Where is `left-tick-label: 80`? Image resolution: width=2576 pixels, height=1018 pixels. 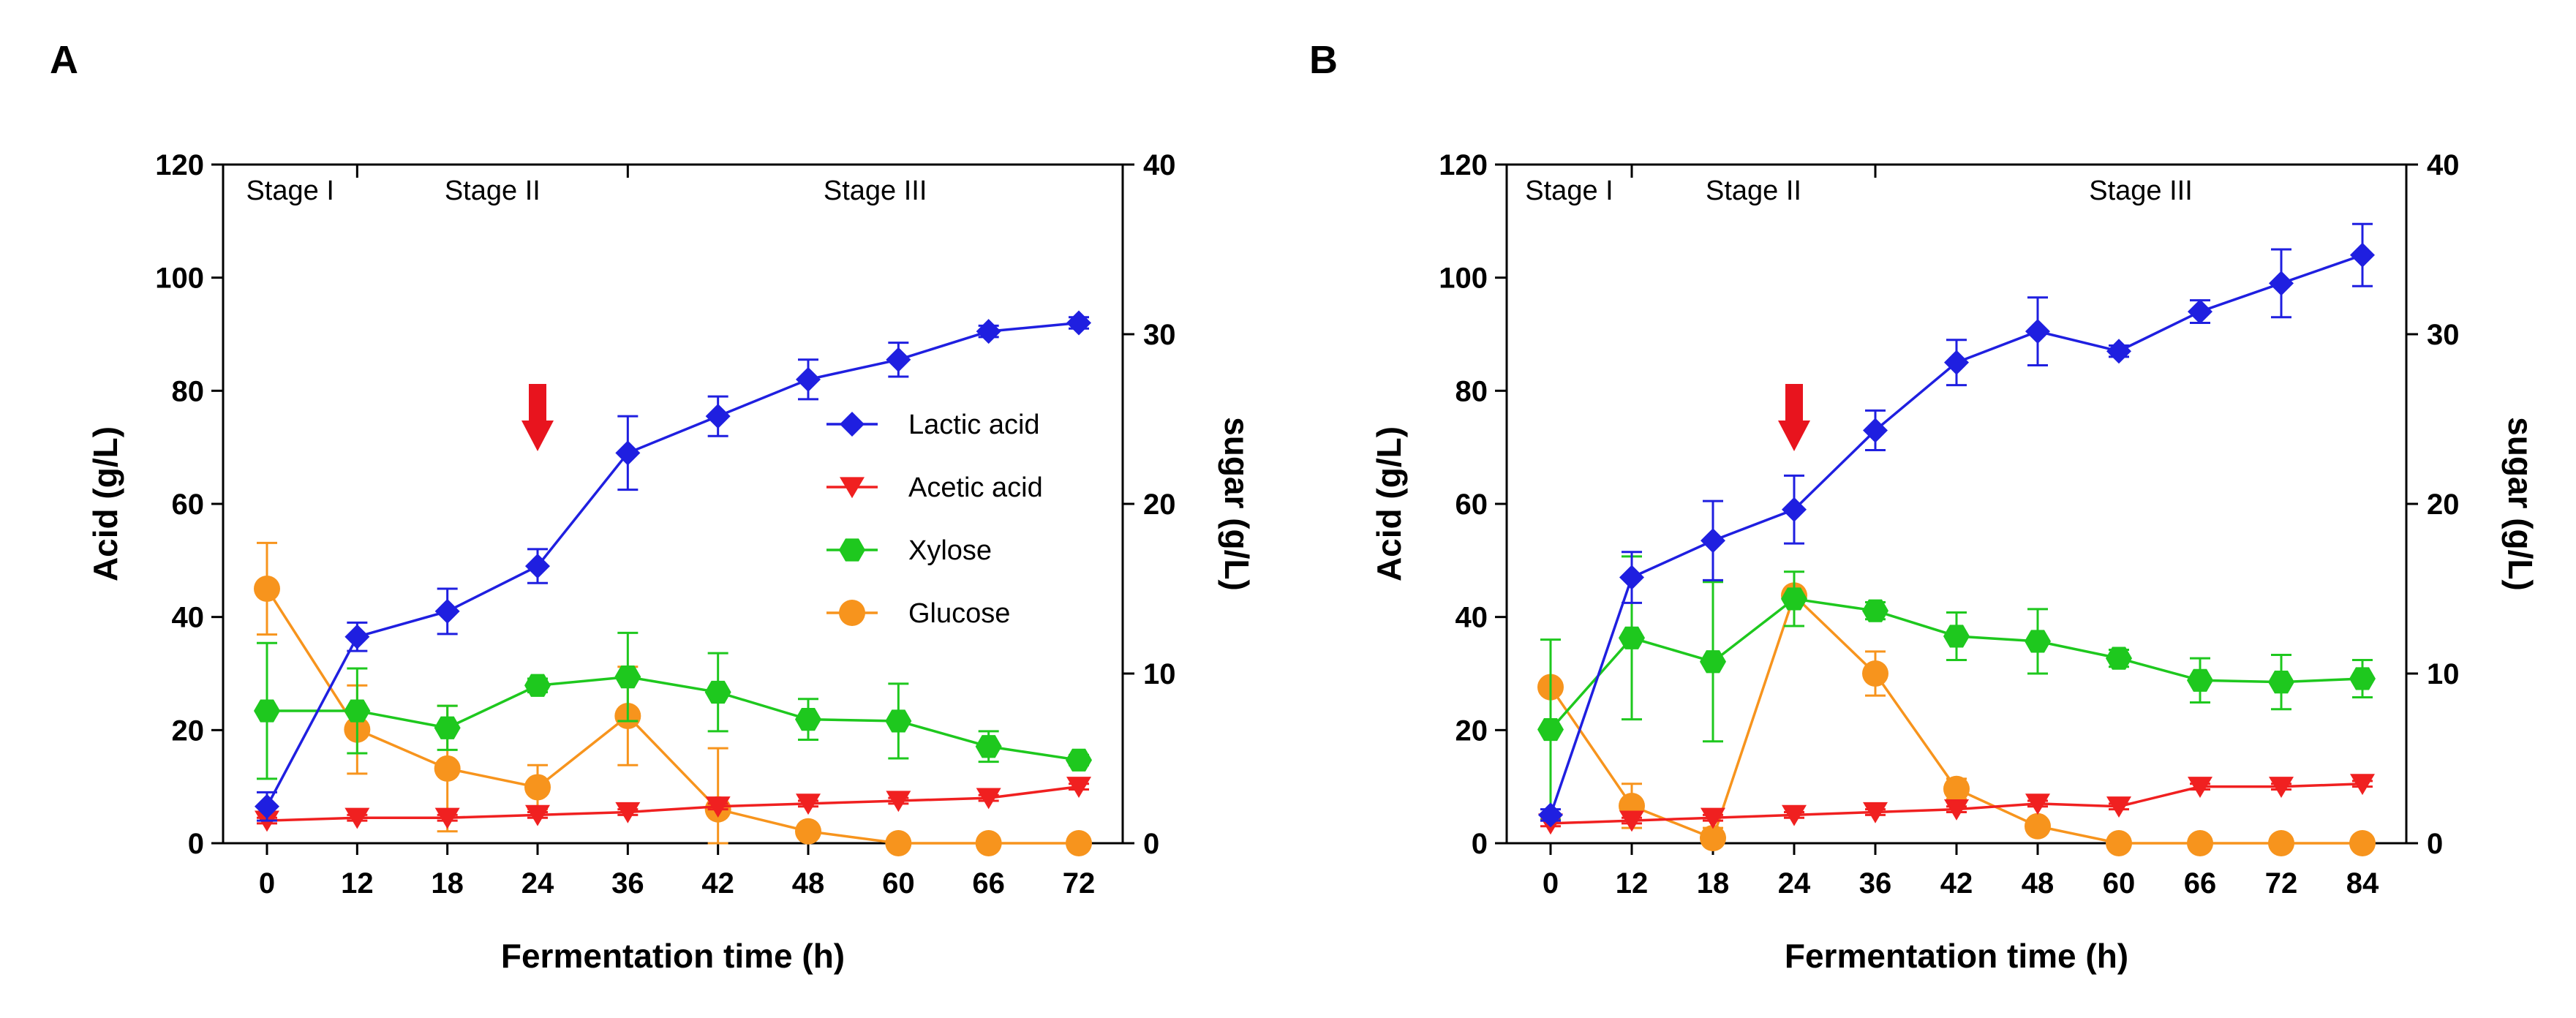
left-tick-label: 80 is located at coordinates (188, 391).